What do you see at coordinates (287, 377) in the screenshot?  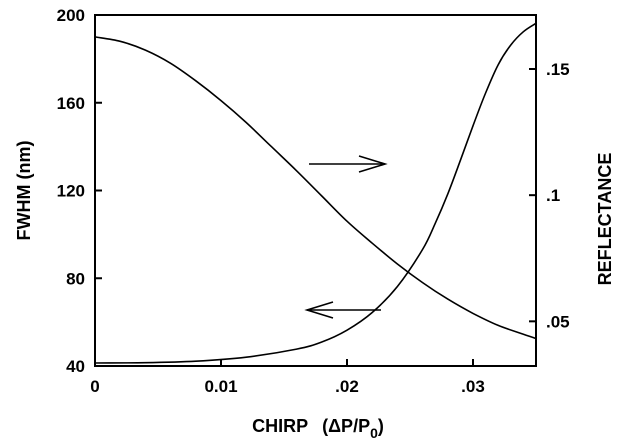 I see `x-axis: 0 0.01 .02 .03` at bounding box center [287, 377].